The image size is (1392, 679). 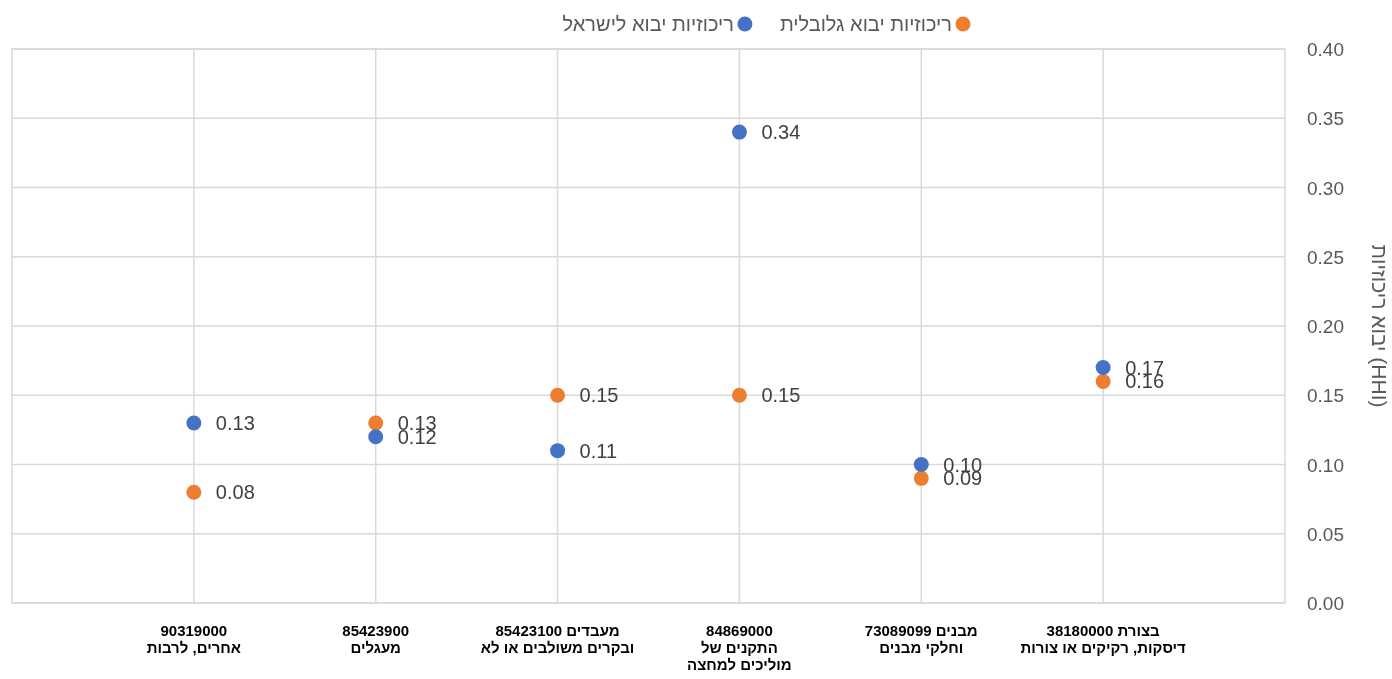 I want to click on y-tick-label: 0.20, so click(x=1325, y=326).